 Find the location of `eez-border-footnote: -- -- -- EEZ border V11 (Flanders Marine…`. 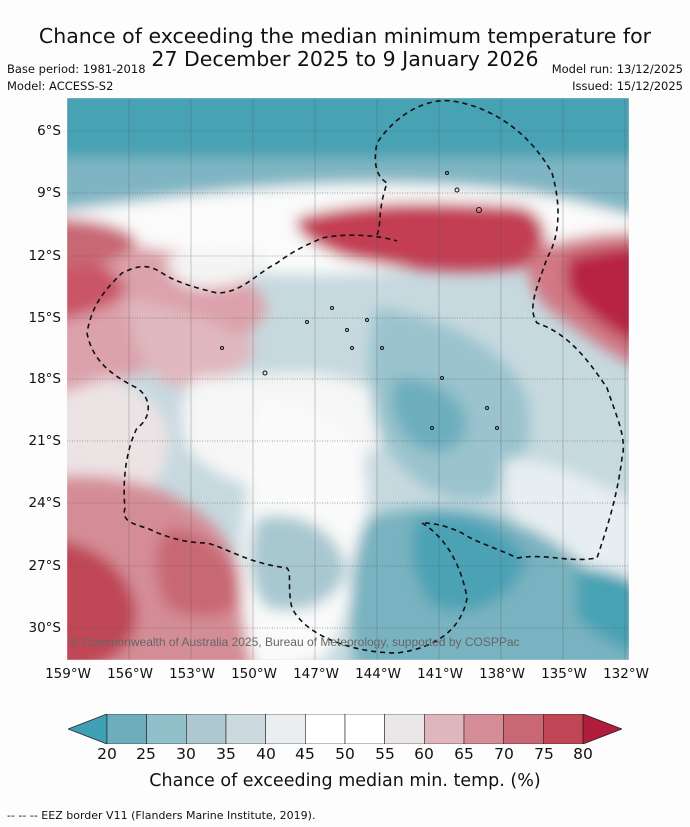

eez-border-footnote: -- -- -- EEZ border V11 (Flanders Marine… is located at coordinates (161, 815).